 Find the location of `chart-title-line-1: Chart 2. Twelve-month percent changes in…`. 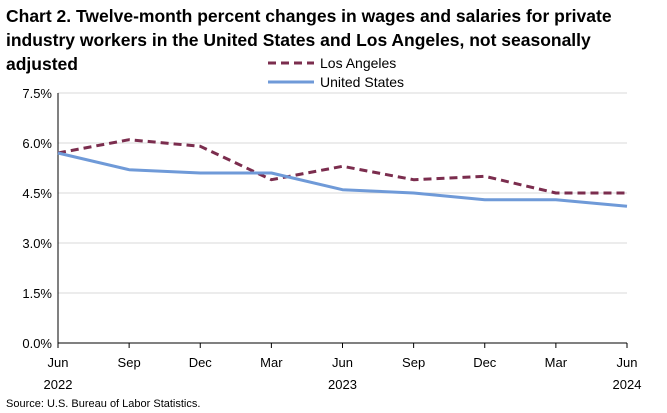

chart-title-line-1: Chart 2. Twelve-month percent changes in… is located at coordinates (309, 16).